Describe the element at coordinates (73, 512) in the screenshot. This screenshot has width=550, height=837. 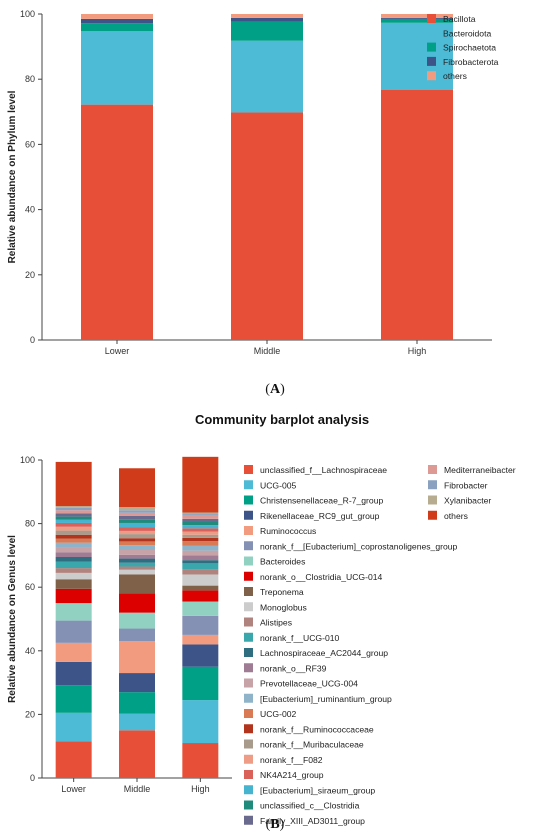
I see `bar-segment-mediterraneibacter-lower` at that location.